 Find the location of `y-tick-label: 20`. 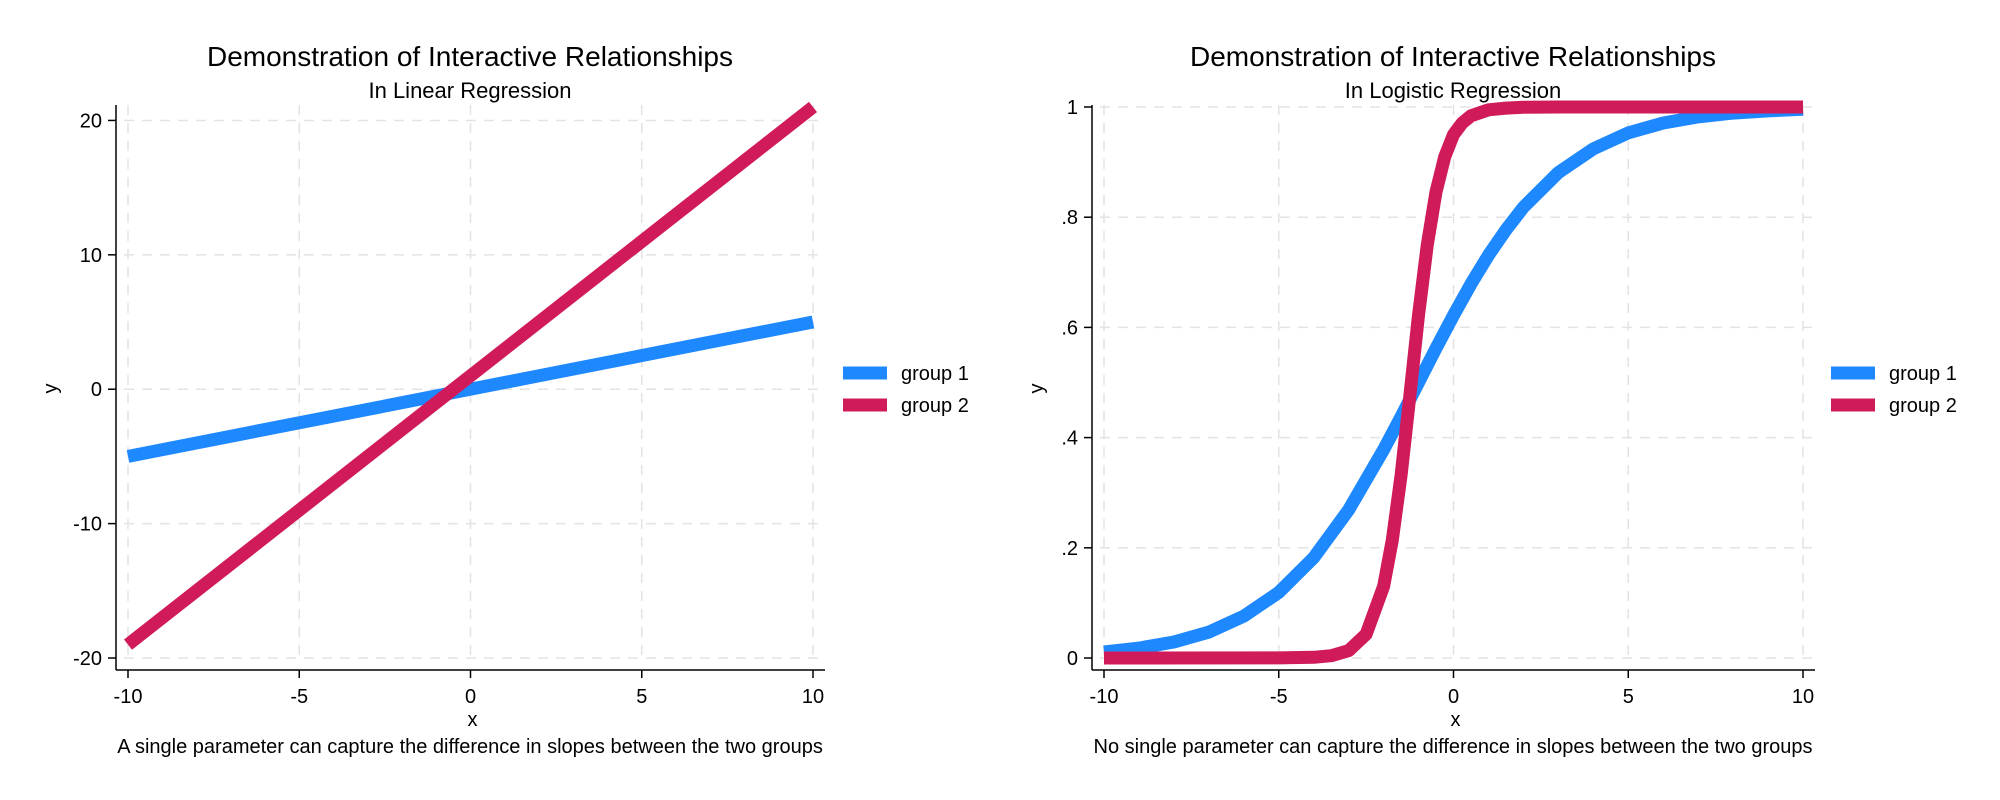

y-tick-label: 20 is located at coordinates (91, 121).